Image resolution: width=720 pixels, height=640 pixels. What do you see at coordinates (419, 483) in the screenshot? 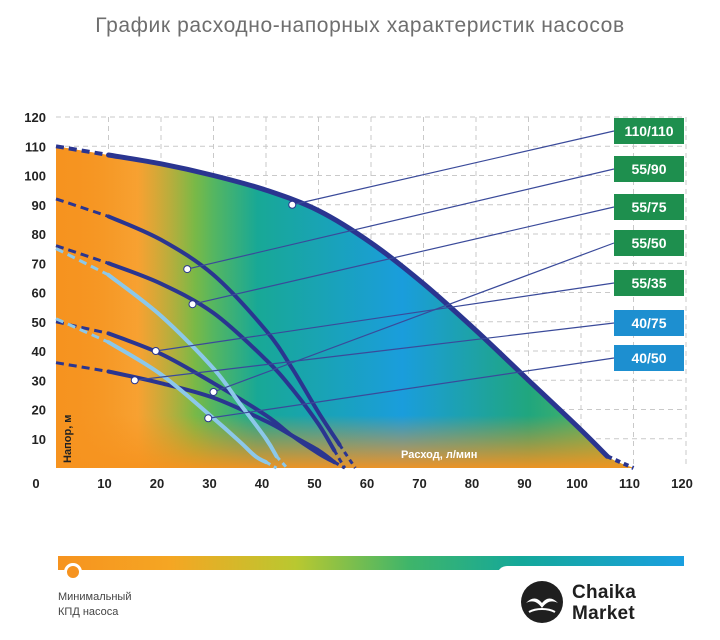
I see `x-tick-label: 70` at bounding box center [419, 483].